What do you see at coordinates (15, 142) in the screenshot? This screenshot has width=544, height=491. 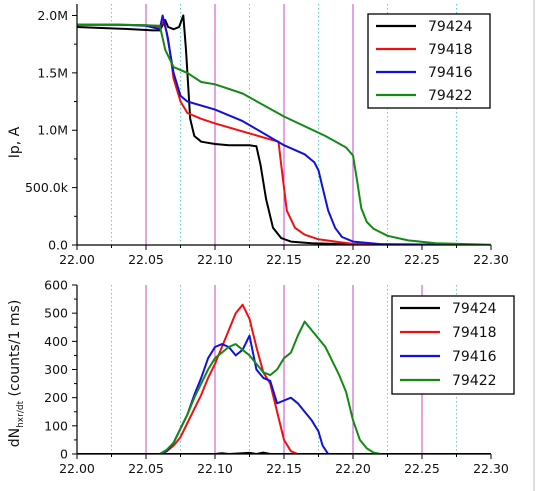 I see `y-axis-title: Ip, A` at bounding box center [15, 142].